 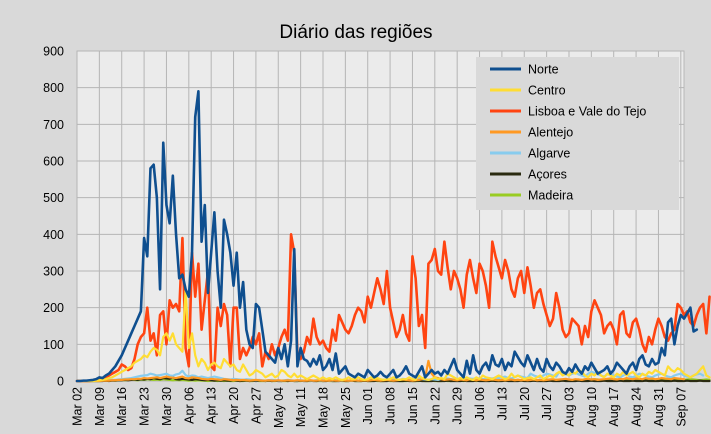 What do you see at coordinates (323, 407) in the screenshot?
I see `x-tick-label: May 18` at bounding box center [323, 407].